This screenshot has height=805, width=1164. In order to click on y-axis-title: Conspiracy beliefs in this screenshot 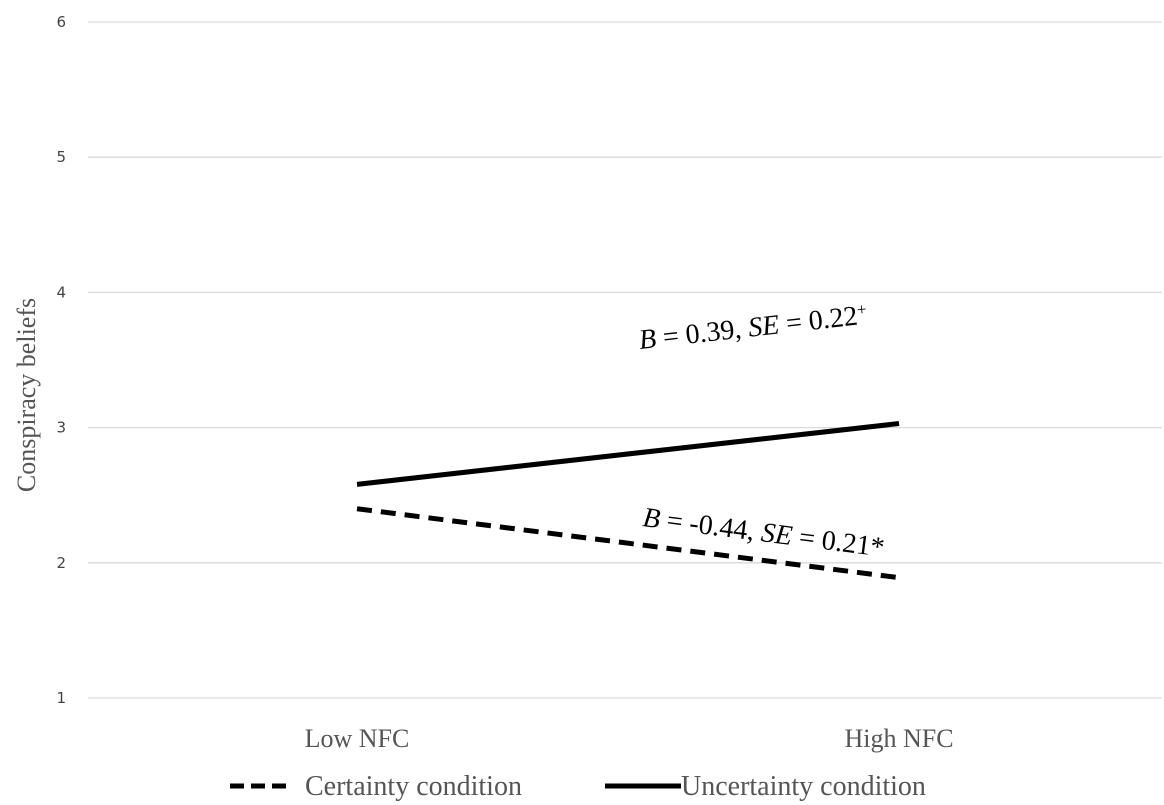, I will do `click(26, 395)`.